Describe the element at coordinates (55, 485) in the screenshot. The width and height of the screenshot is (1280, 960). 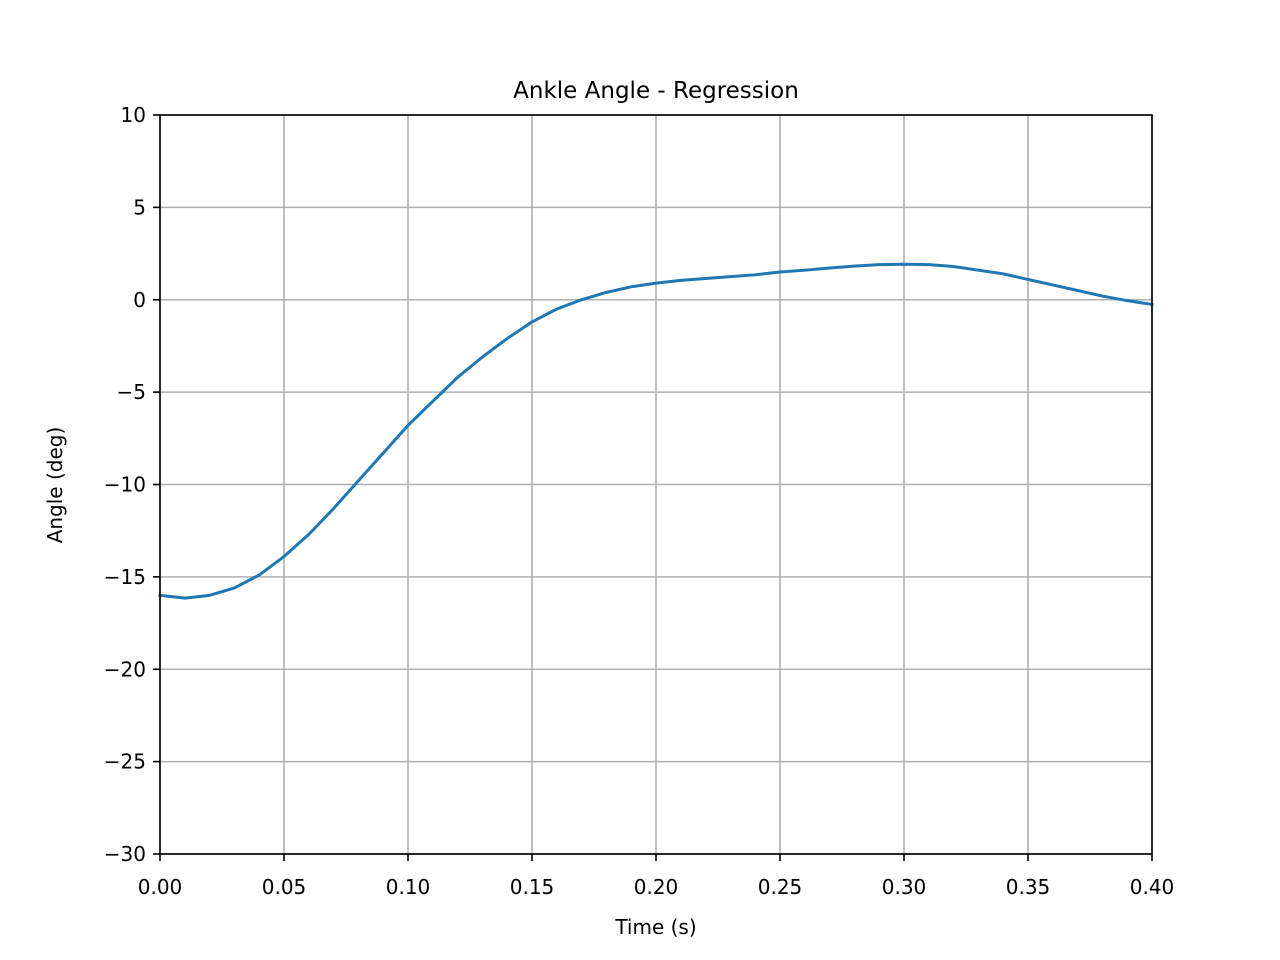
I see `y-axis-label: Angle (deg)` at that location.